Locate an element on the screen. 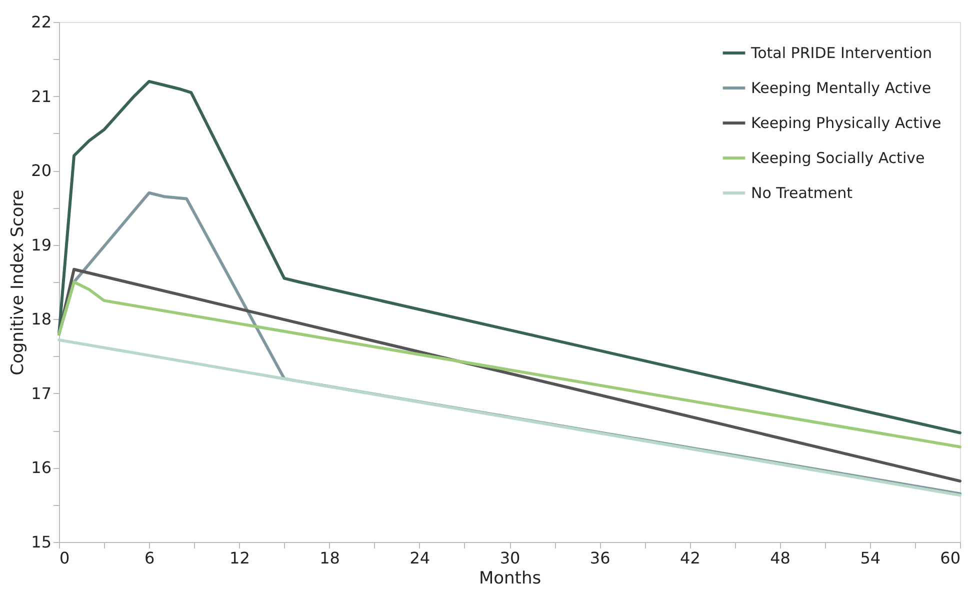 The width and height of the screenshot is (976, 592). x-tick-label: 60 is located at coordinates (950, 558).